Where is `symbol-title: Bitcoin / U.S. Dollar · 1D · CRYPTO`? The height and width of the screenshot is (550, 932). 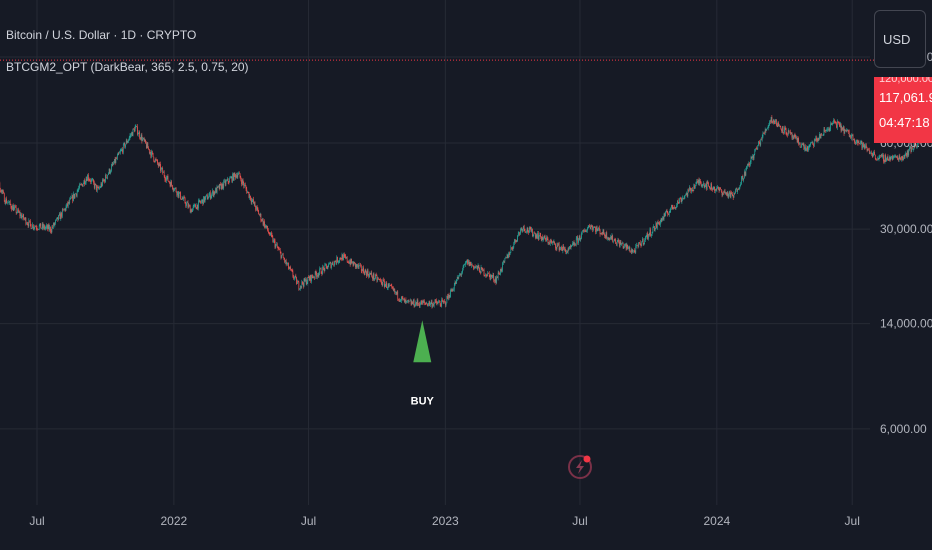 symbol-title: Bitcoin / U.S. Dollar · 1D · CRYPTO is located at coordinates (101, 35).